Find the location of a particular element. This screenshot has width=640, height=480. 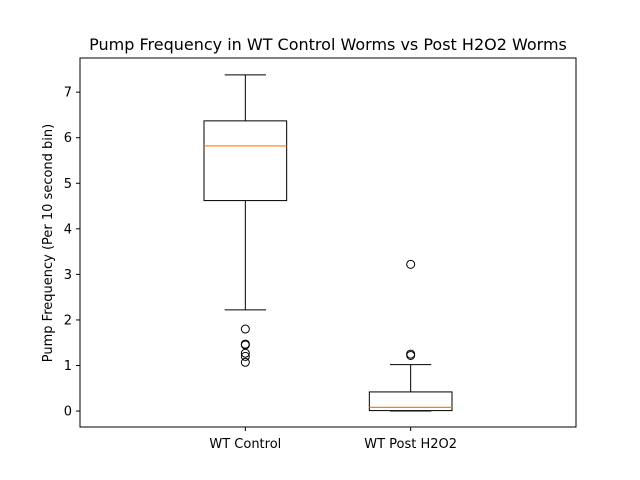

x-tick-label: WT Post H2O2 is located at coordinates (410, 444).